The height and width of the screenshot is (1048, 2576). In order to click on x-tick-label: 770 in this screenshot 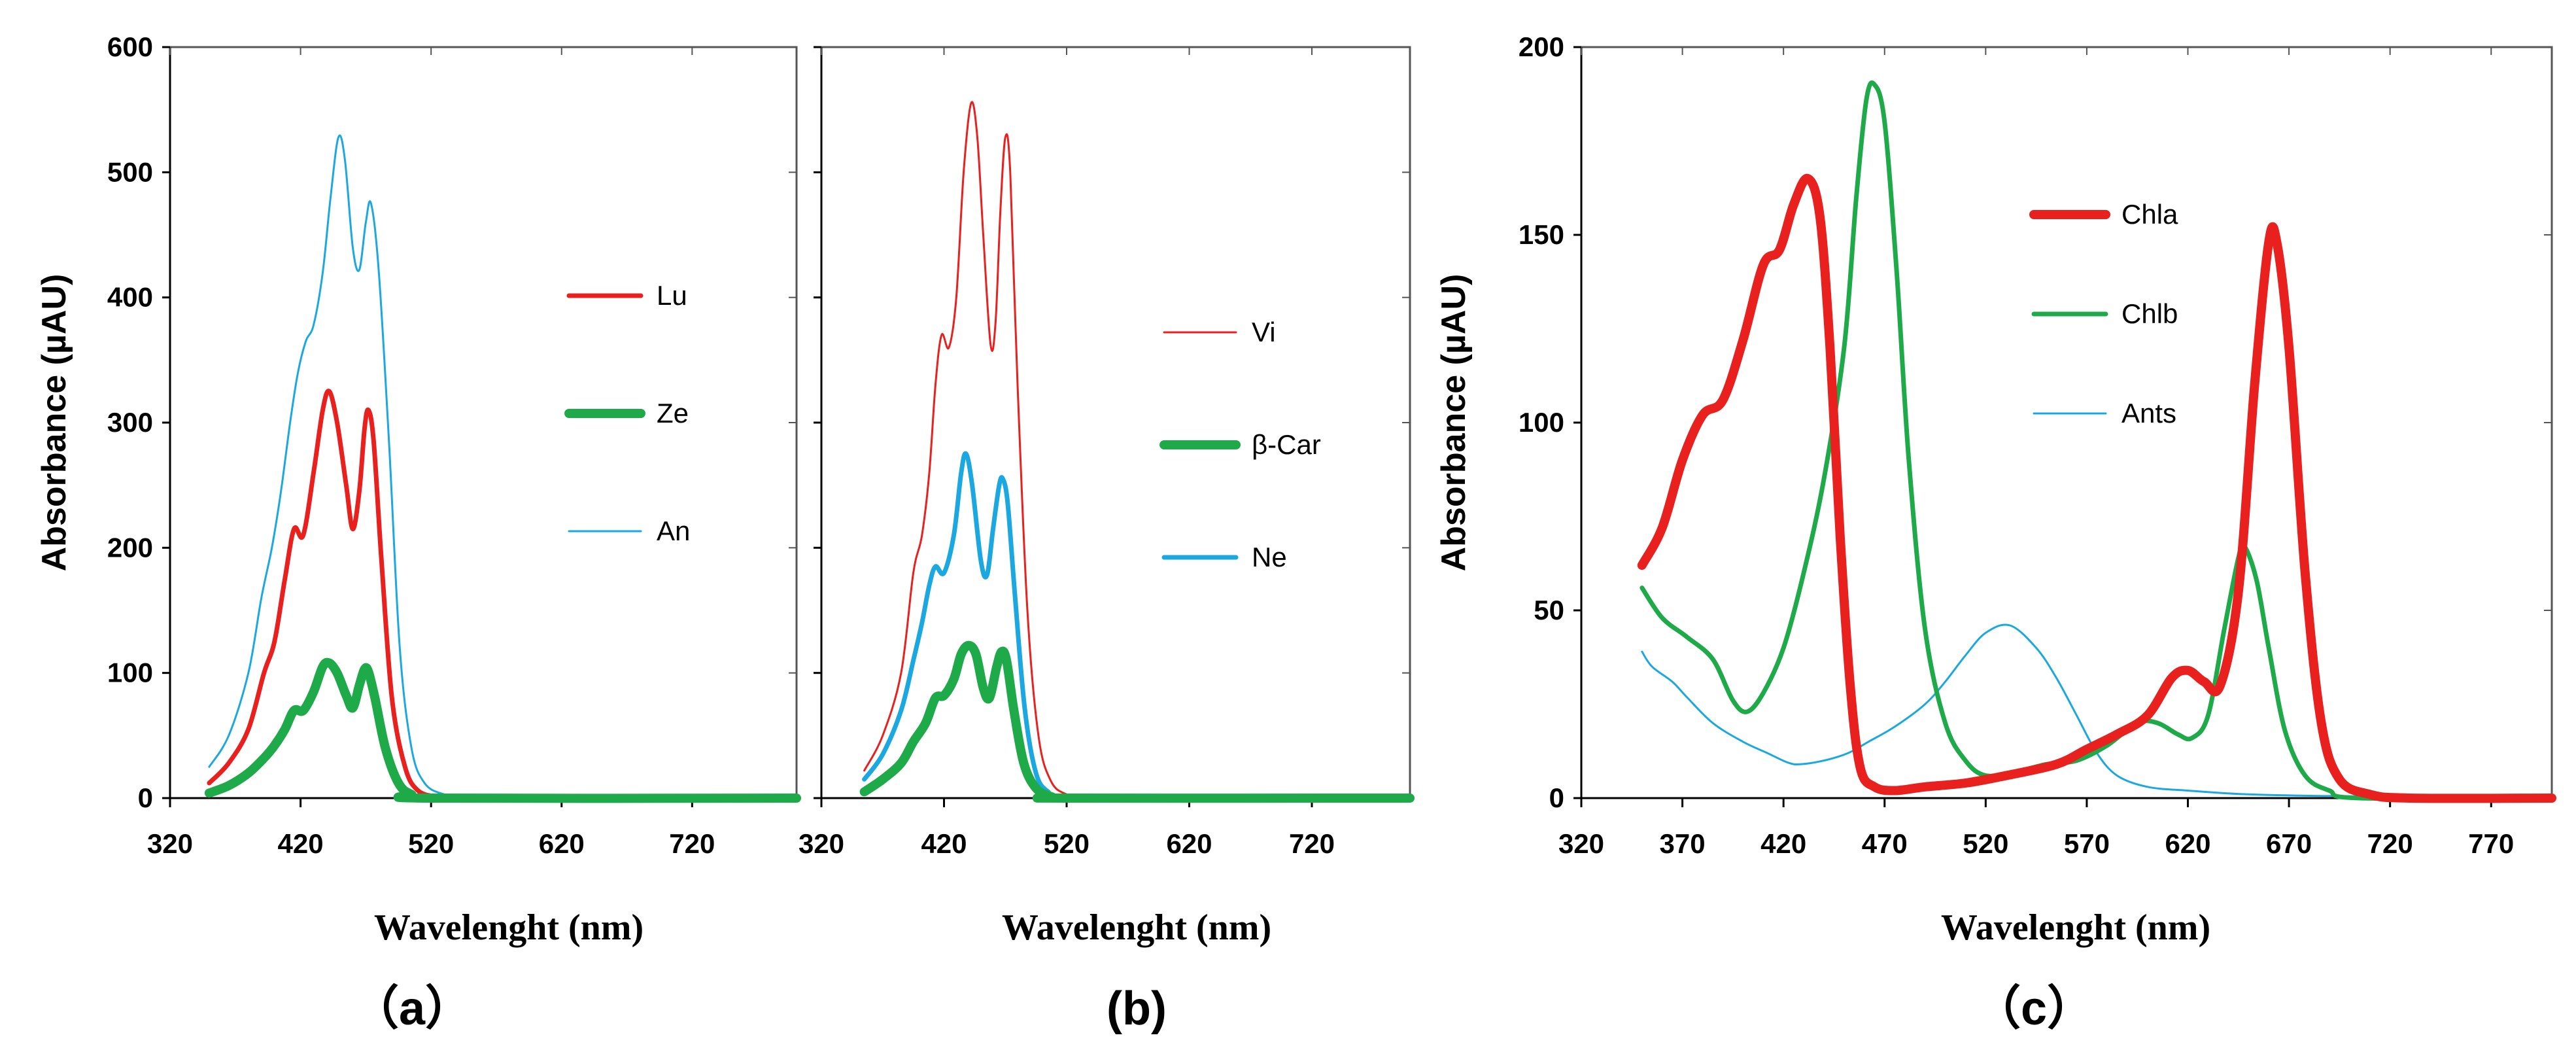, I will do `click(2491, 843)`.